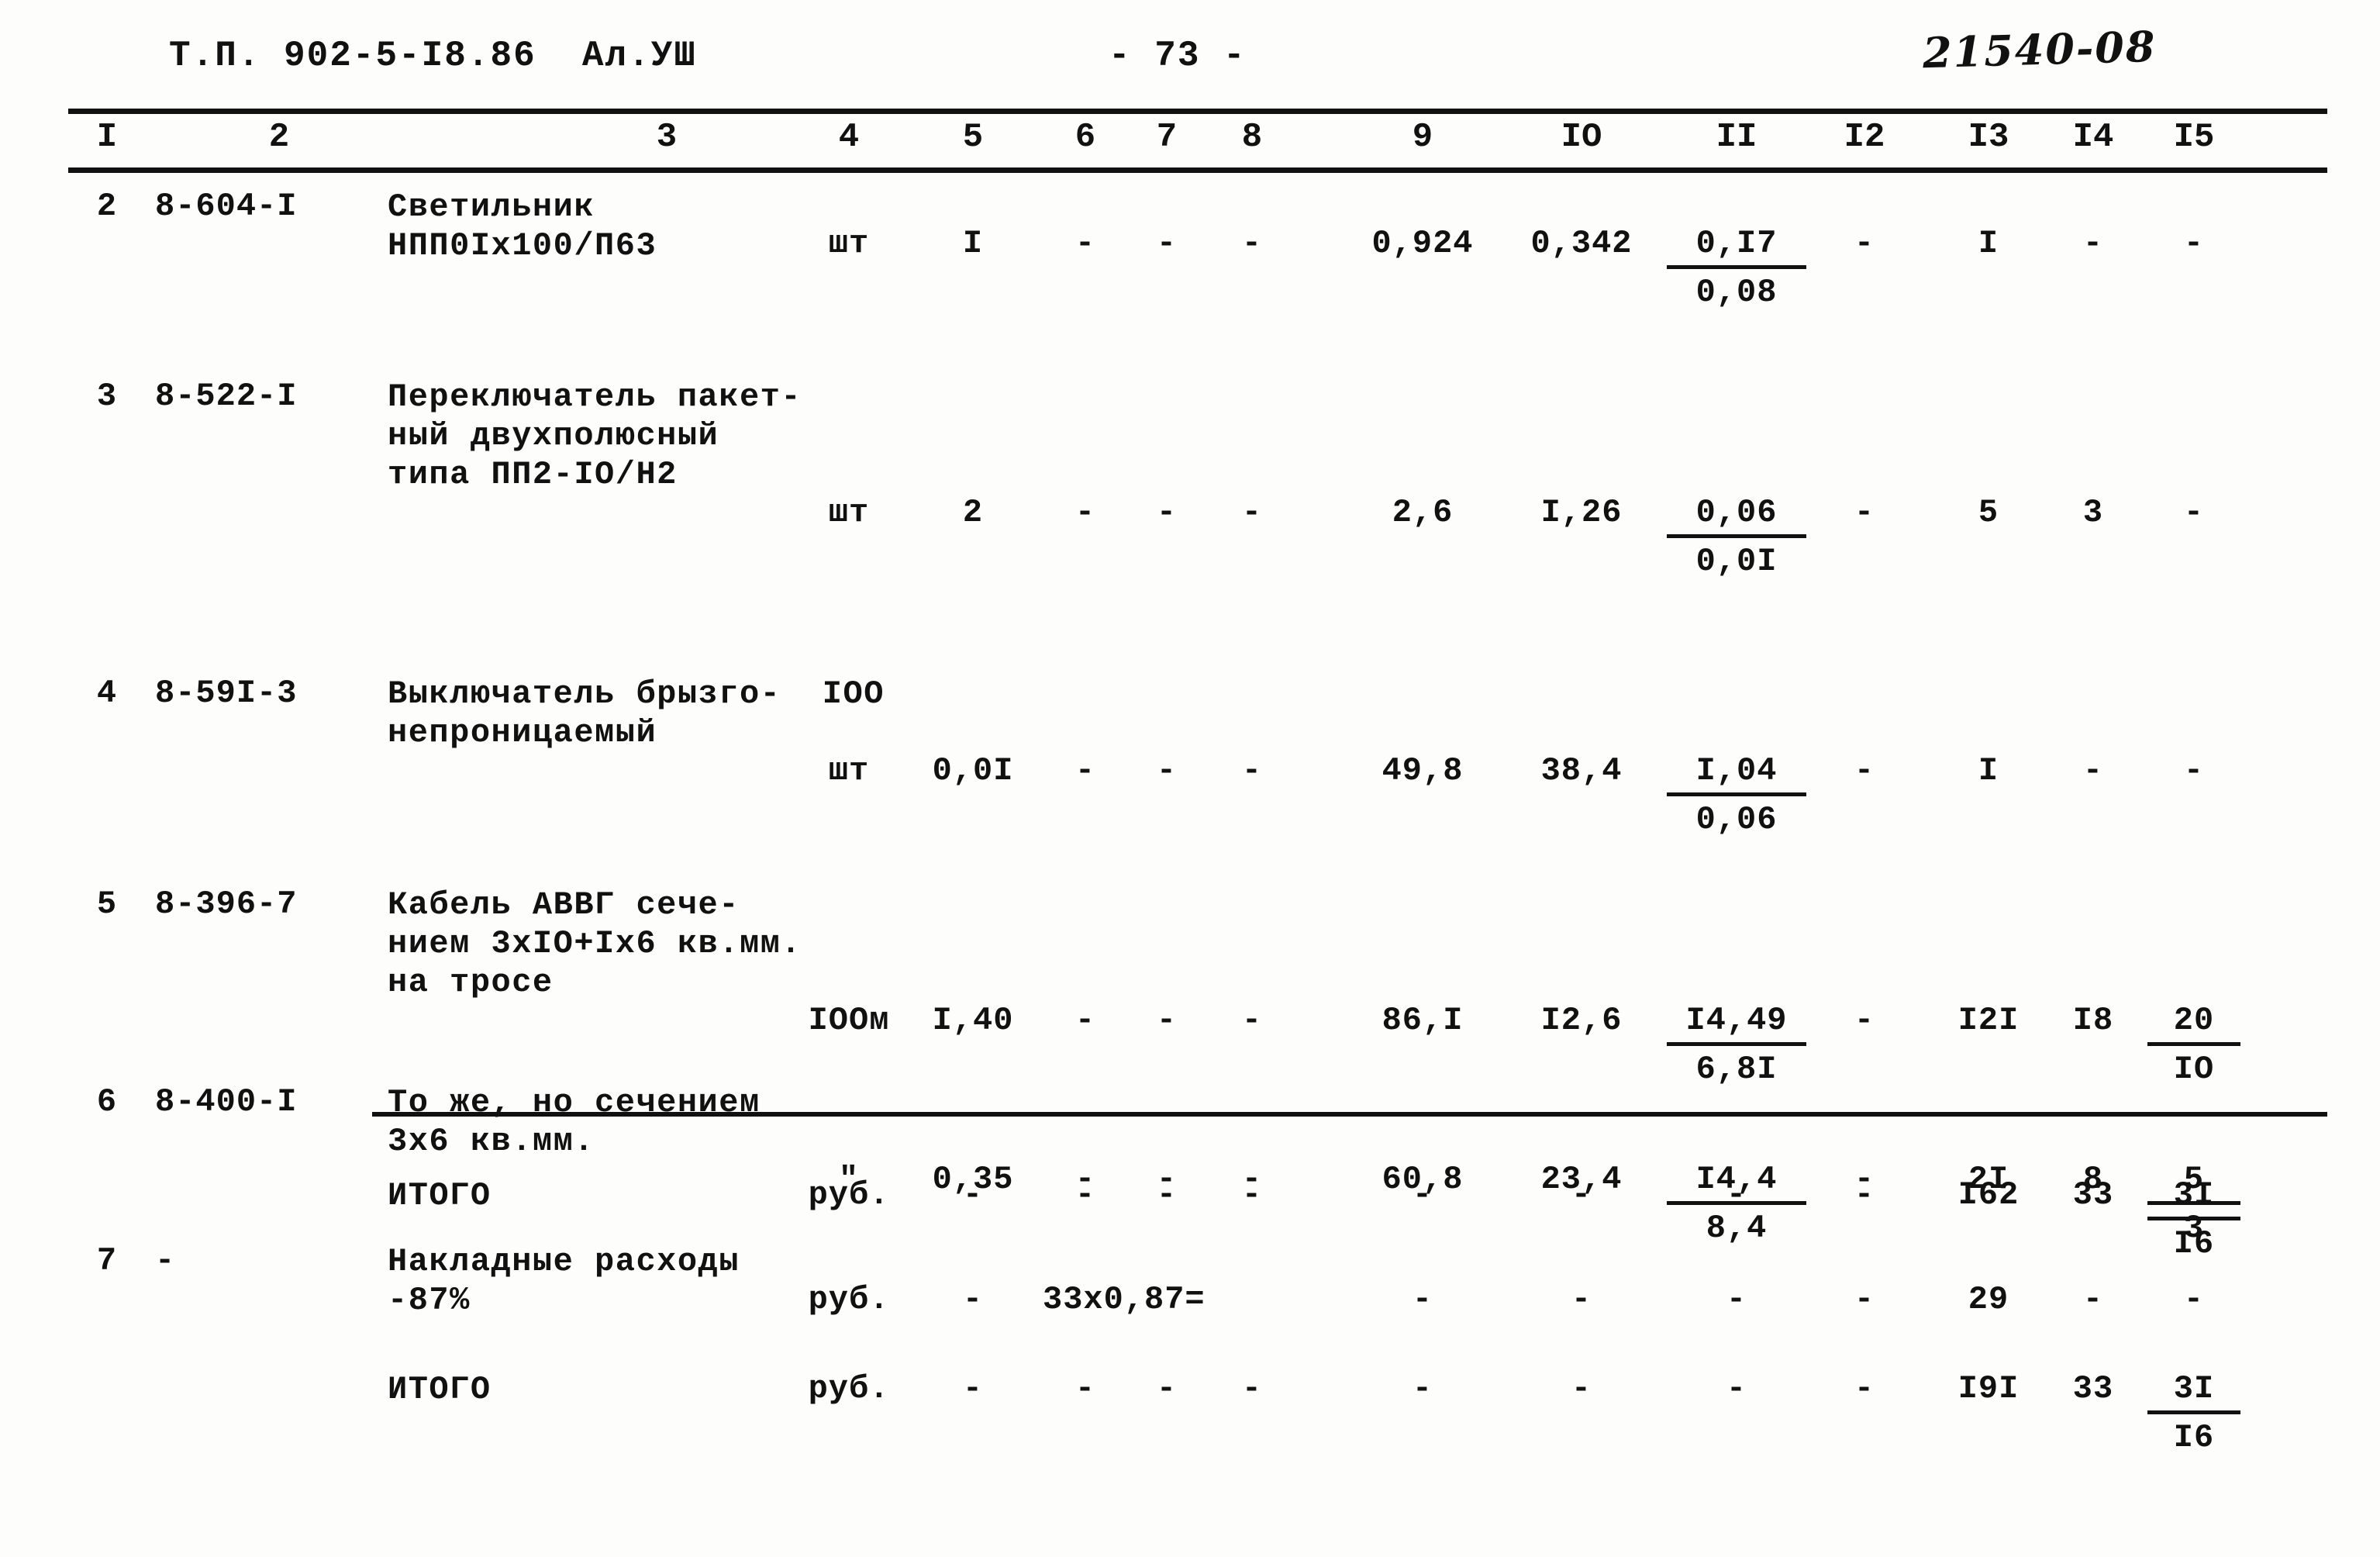 This screenshot has height=1557, width=2380. What do you see at coordinates (1737, 515) in the screenshot?
I see `fraction-numerator: 0,06` at bounding box center [1737, 515].